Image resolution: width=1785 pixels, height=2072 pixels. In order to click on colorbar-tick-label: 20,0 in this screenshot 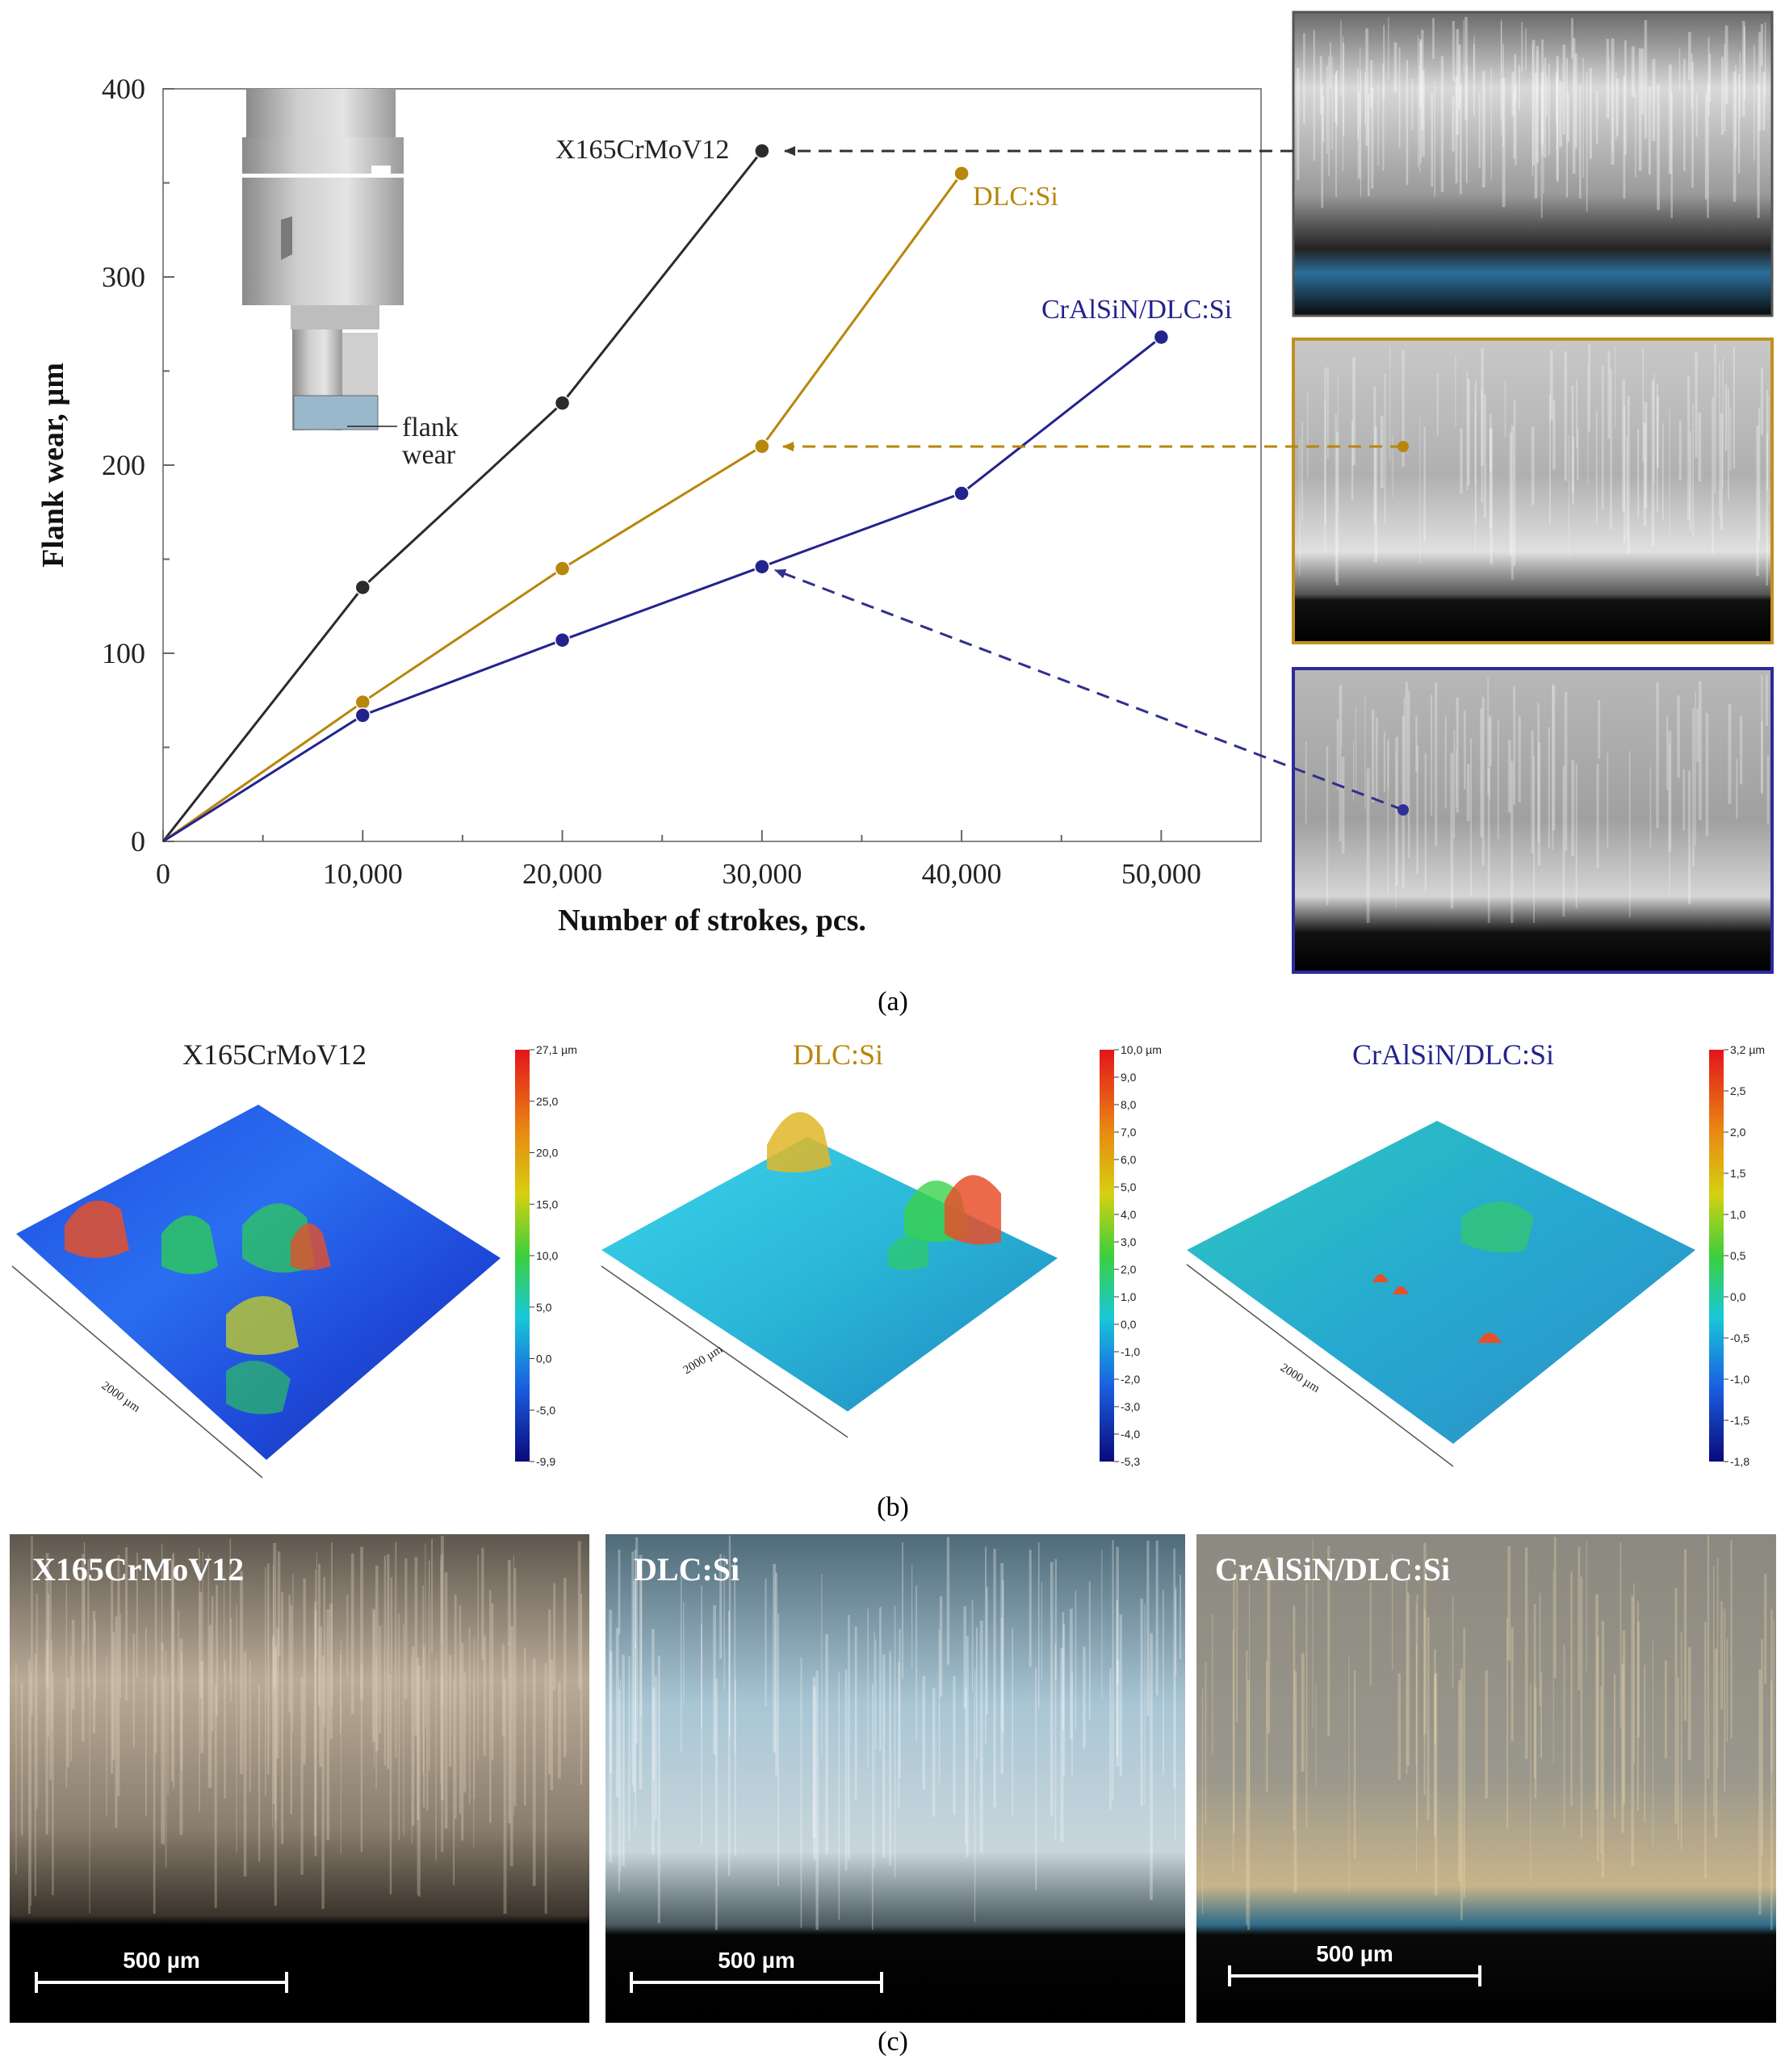, I will do `click(547, 1153)`.